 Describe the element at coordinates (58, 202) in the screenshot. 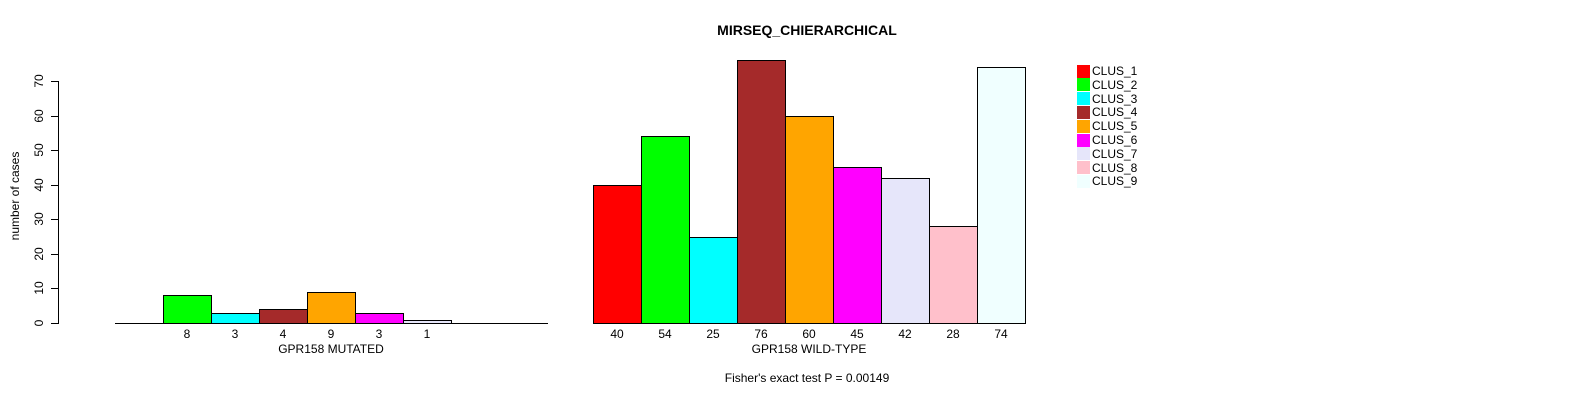

I see `y-axis-line` at that location.